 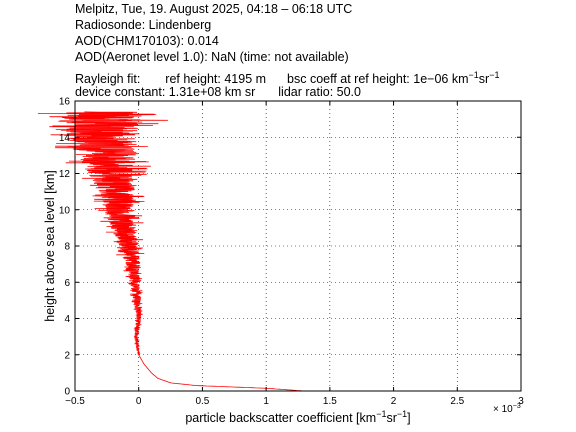 I want to click on y-tick-label: 8, so click(x=67, y=247).